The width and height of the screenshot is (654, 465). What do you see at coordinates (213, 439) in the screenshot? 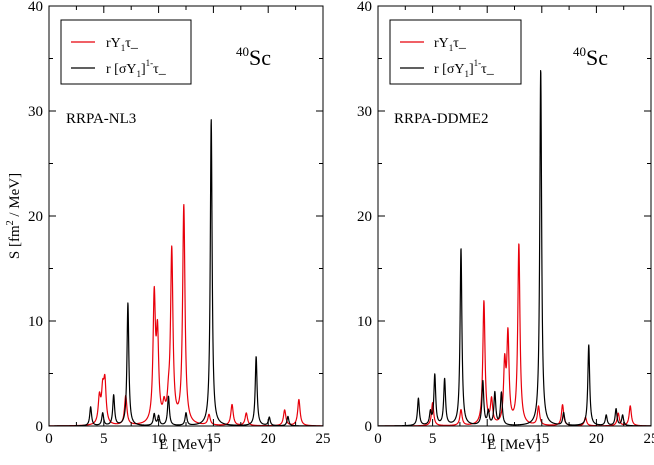
I see `left-x-tick-label: 15` at bounding box center [213, 439].